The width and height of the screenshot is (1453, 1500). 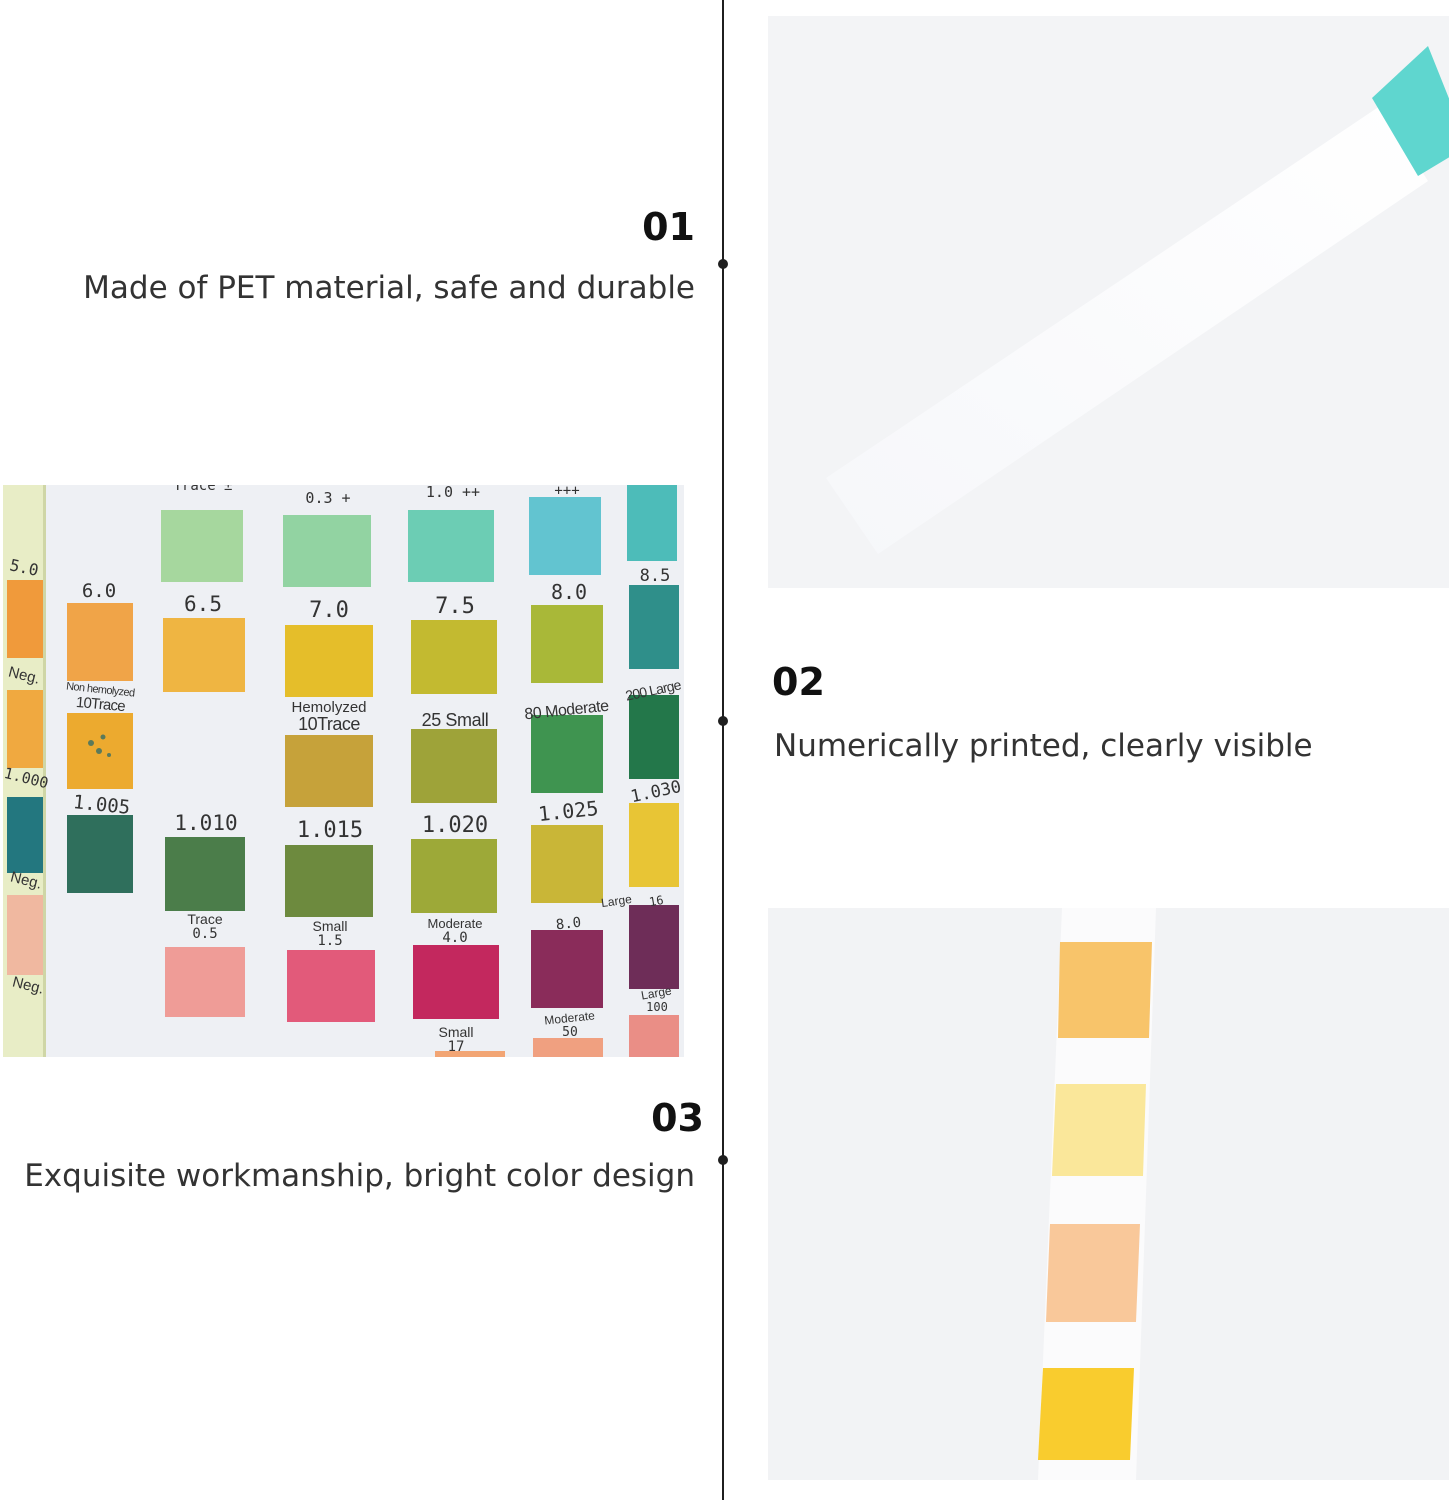 I want to click on label-r5-c4b: 17, so click(x=456, y=1047).